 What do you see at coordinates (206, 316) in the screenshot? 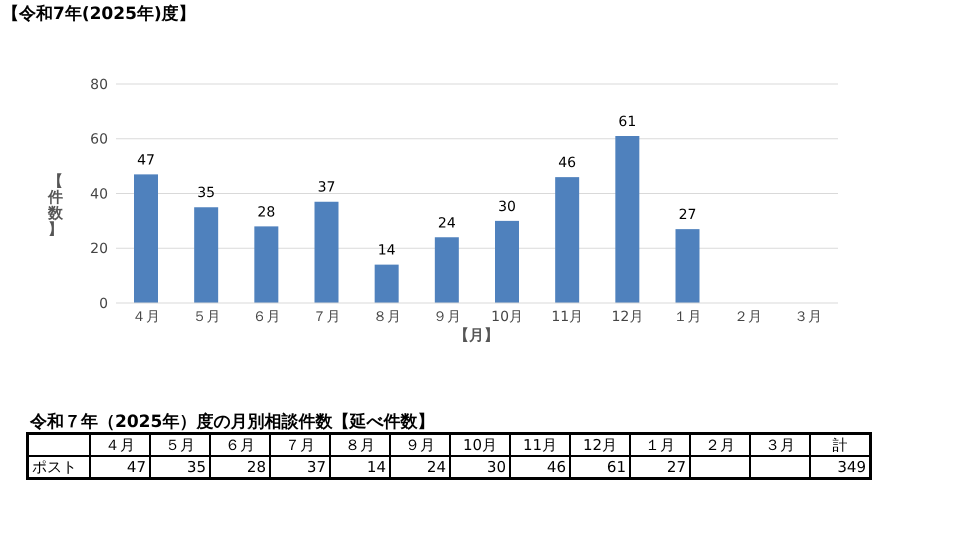
I see `x-tick-label: ５月` at bounding box center [206, 316].